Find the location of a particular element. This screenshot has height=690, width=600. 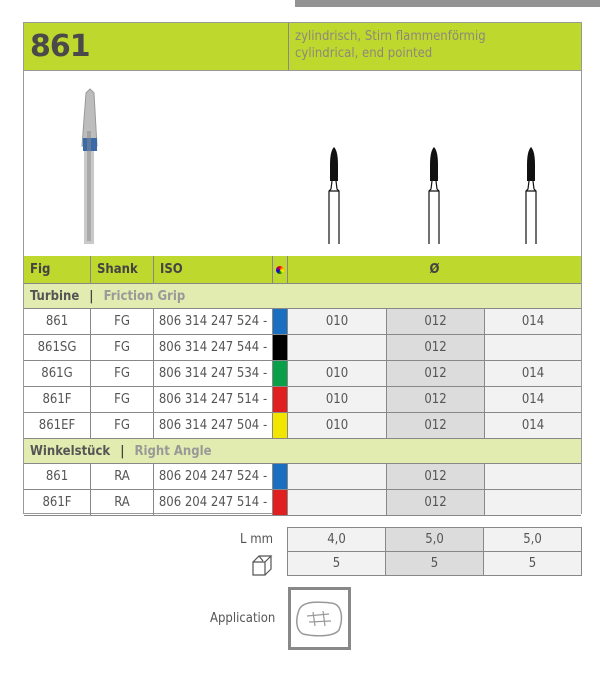

col-fig: Fig is located at coordinates (57, 270).